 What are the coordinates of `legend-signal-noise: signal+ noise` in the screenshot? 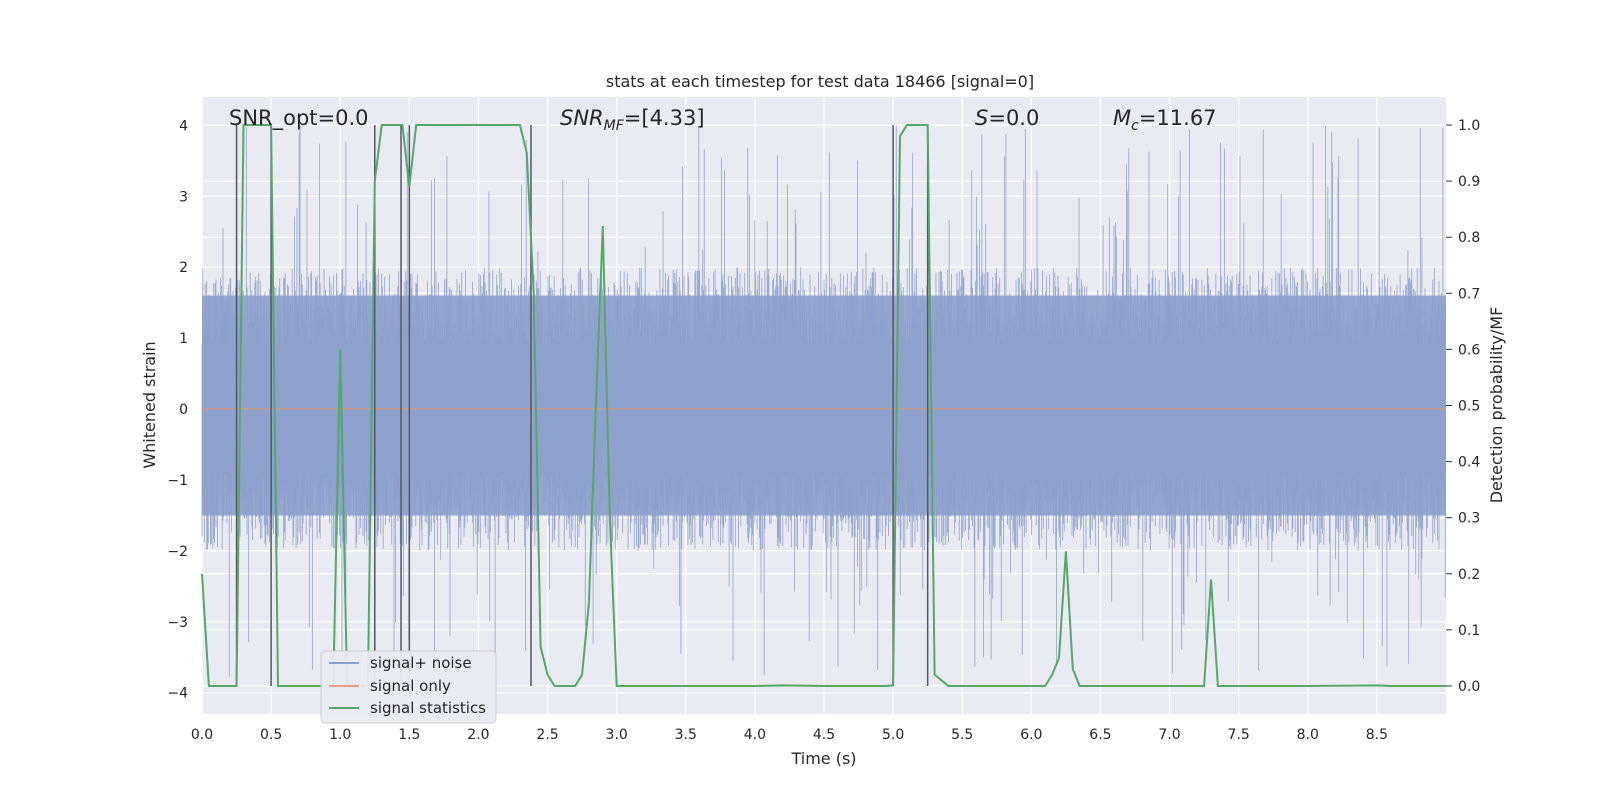 It's located at (421, 663).